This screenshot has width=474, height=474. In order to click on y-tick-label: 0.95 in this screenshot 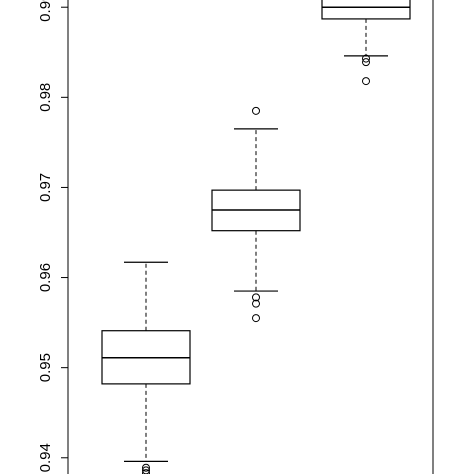, I will do `click(45, 367)`.